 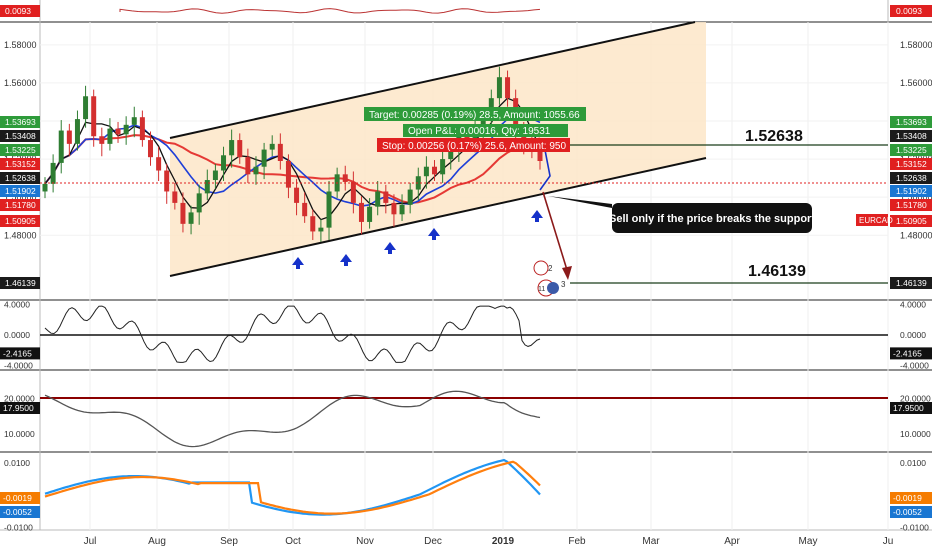 What do you see at coordinates (20, 197) in the screenshot?
I see `price-tick-left: 1.50000` at bounding box center [20, 197].